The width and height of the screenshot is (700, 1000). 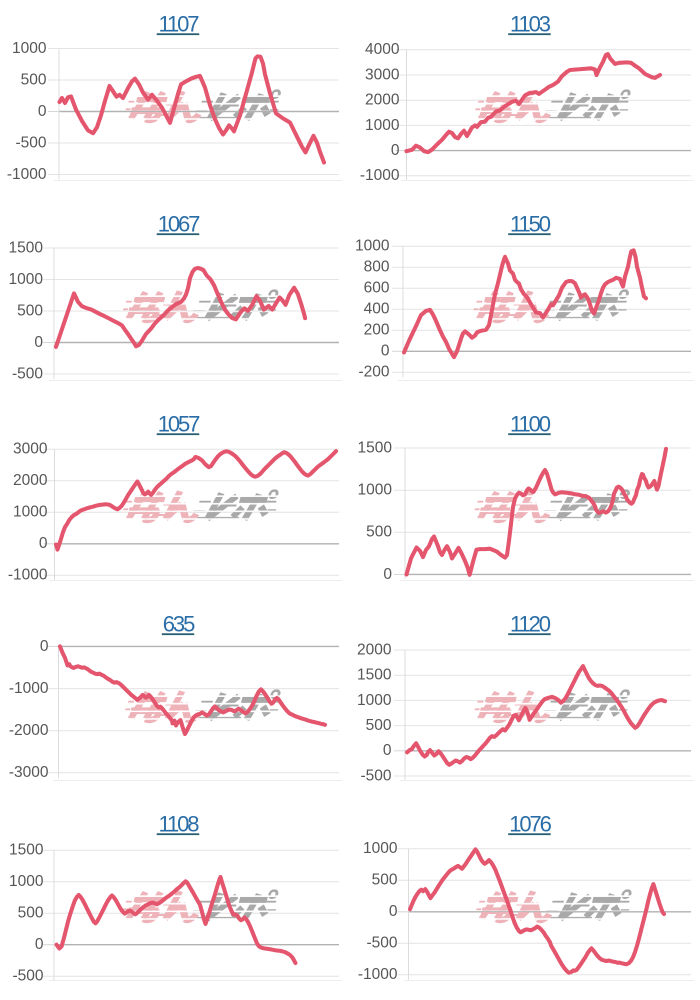 I want to click on svg-text: 1107, so click(x=179, y=24).